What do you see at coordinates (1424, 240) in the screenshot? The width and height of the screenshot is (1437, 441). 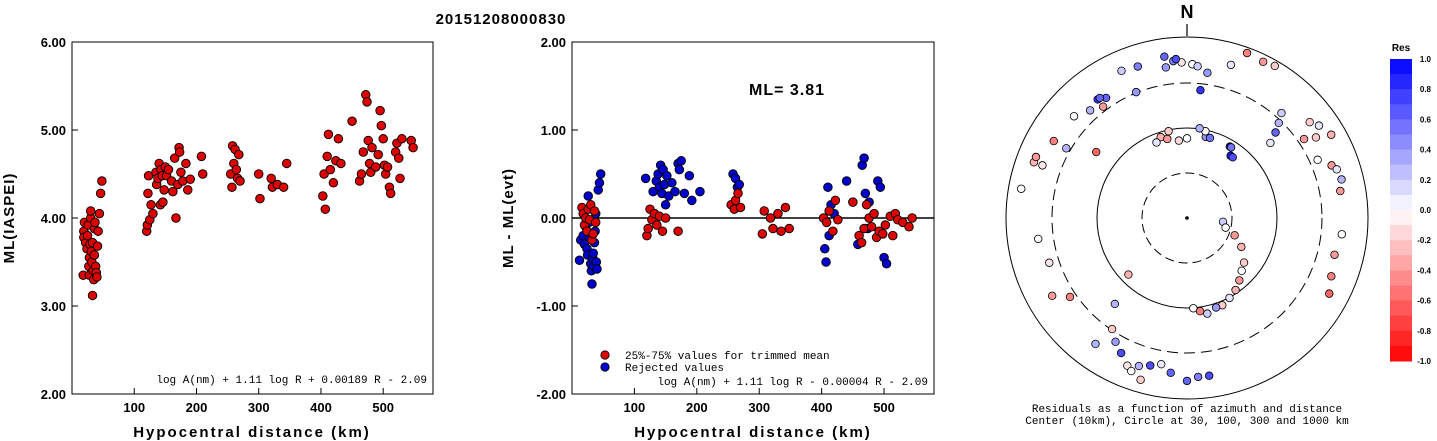 I see `colorbar-tick-label: -0.2` at bounding box center [1424, 240].